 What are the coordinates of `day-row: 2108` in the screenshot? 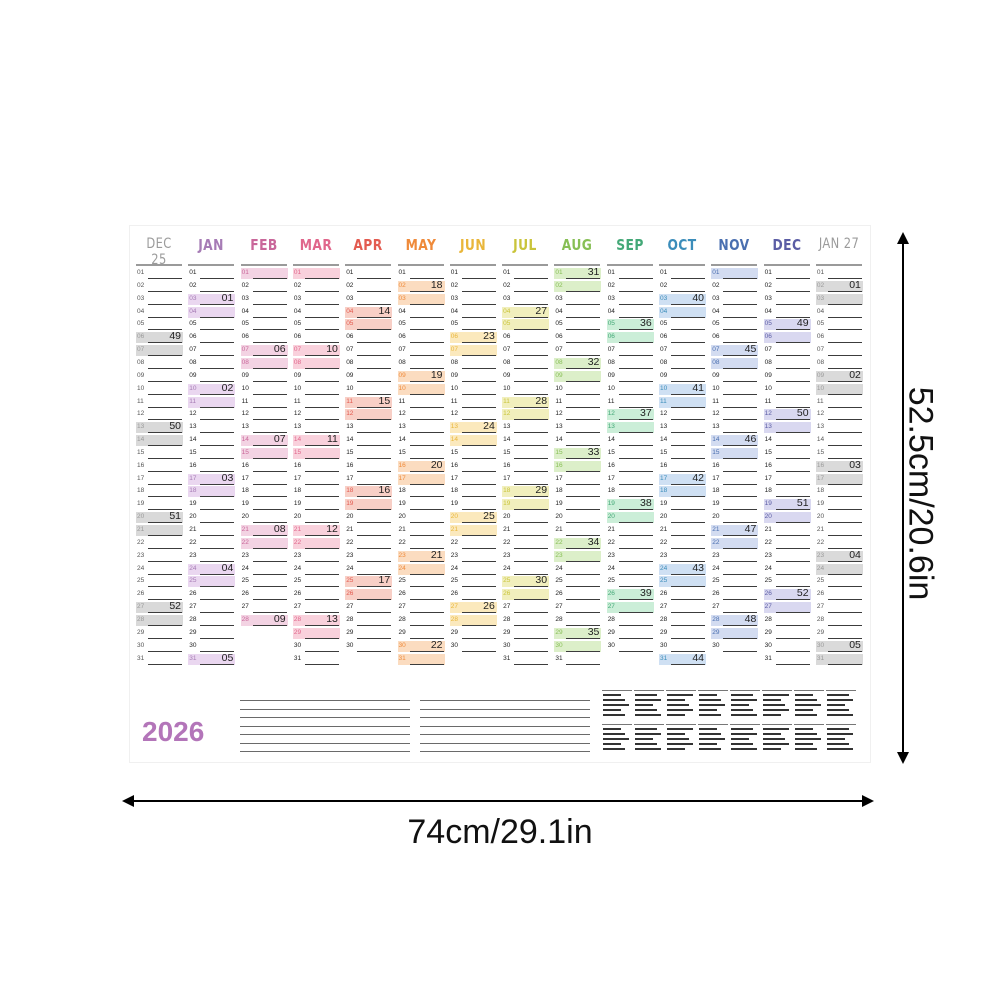 It's located at (264, 530).